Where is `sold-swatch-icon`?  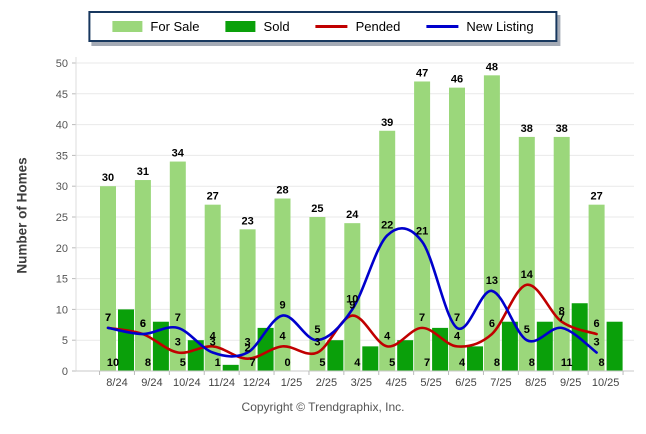 sold-swatch-icon is located at coordinates (240, 26).